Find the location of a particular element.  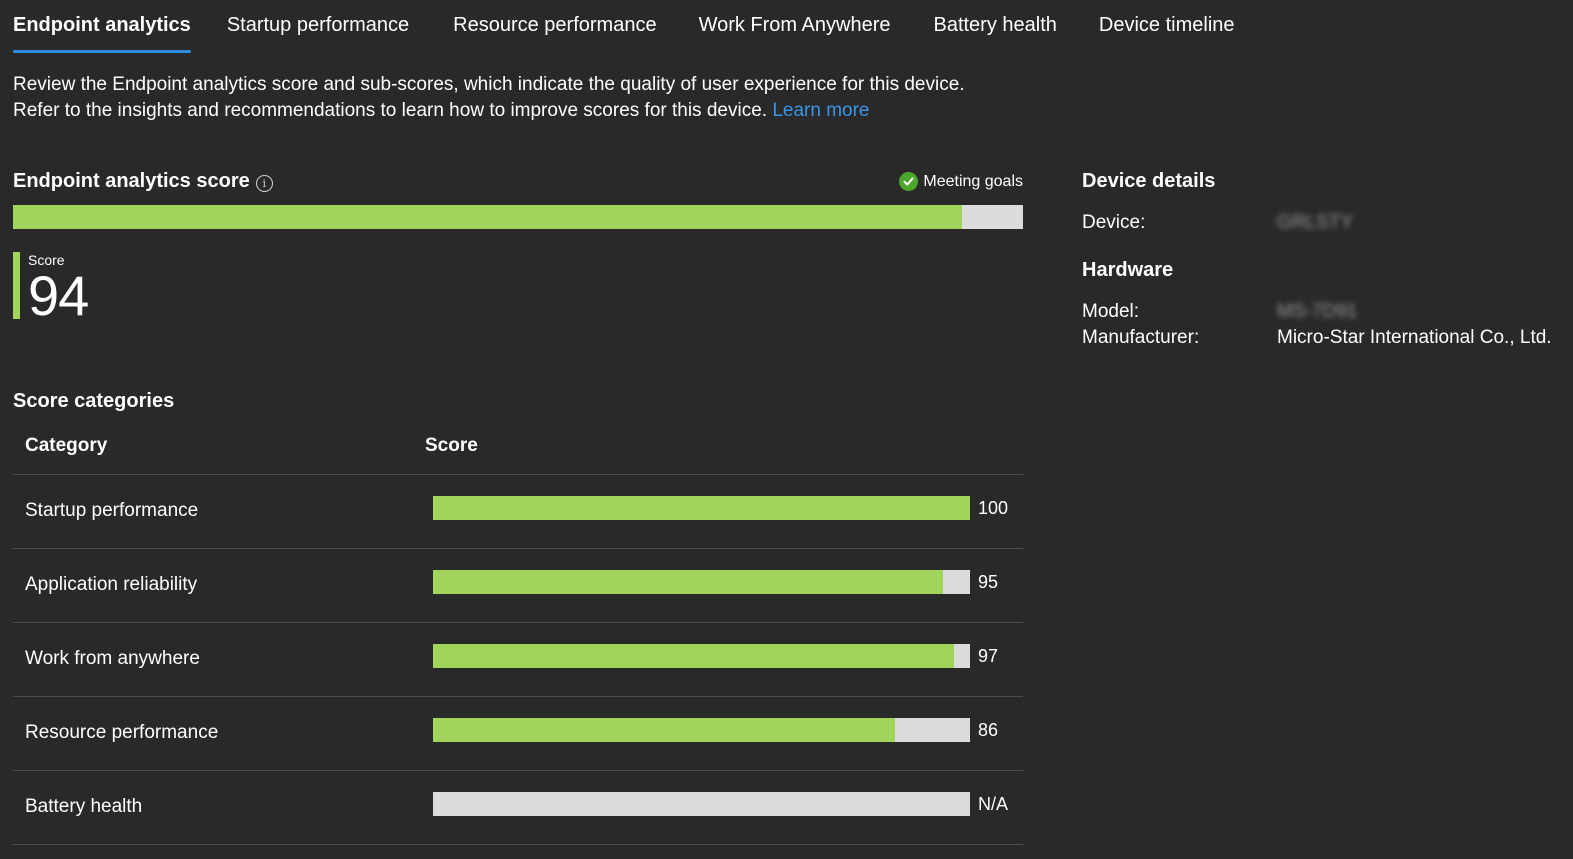

table-row: Battery health N/A is located at coordinates (518, 808).